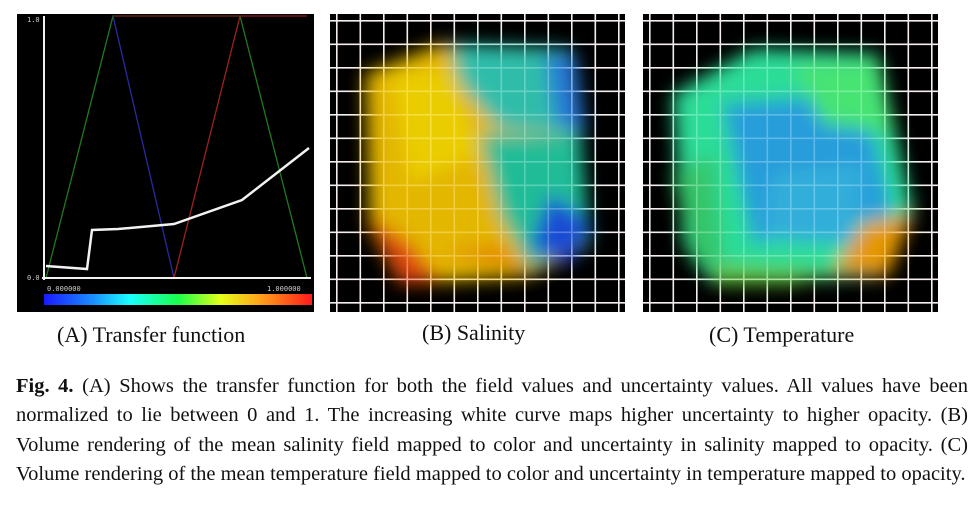 The image size is (978, 524). What do you see at coordinates (782, 334) in the screenshot?
I see `subcaption-temperature: (C) Temperature` at bounding box center [782, 334].